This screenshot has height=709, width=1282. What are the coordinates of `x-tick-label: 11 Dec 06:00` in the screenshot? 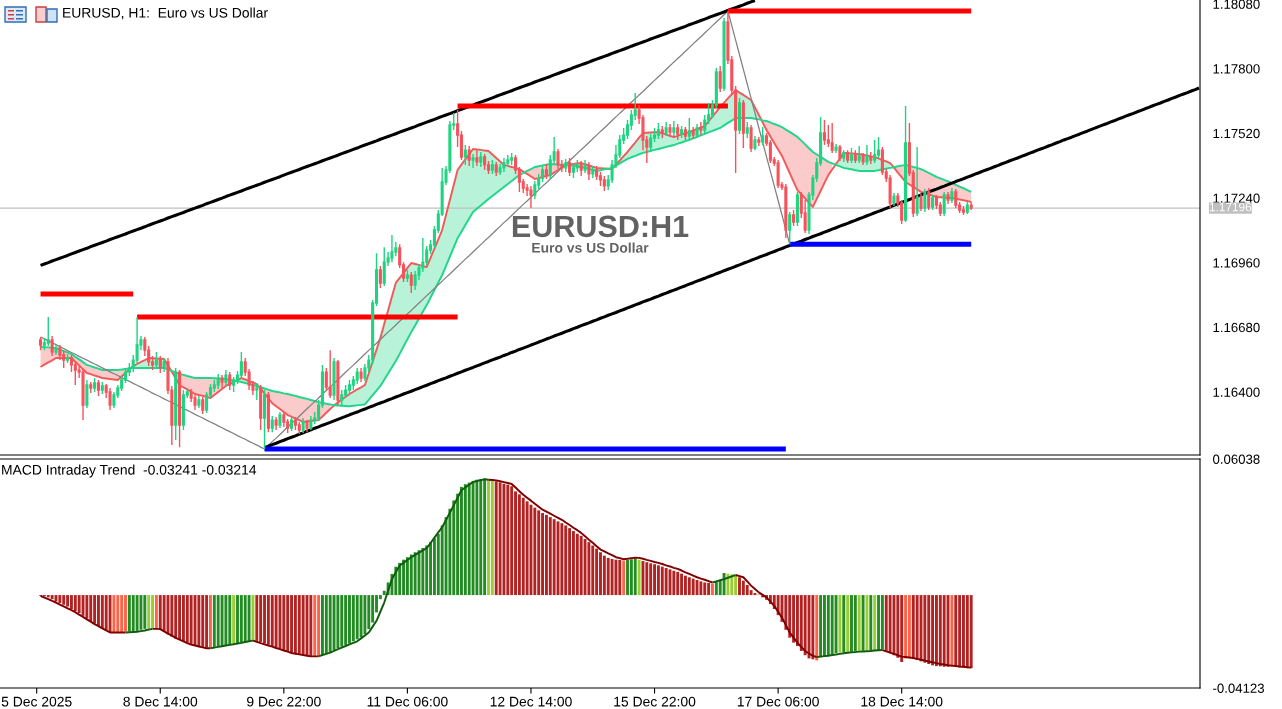 It's located at (407, 701).